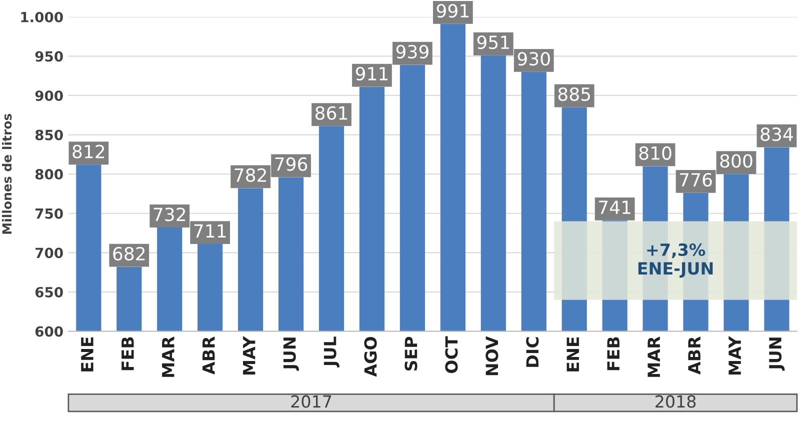 Image resolution: width=805 pixels, height=422 pixels. Describe the element at coordinates (370, 356) in the screenshot. I see `x-tick-label: AGO` at that location.